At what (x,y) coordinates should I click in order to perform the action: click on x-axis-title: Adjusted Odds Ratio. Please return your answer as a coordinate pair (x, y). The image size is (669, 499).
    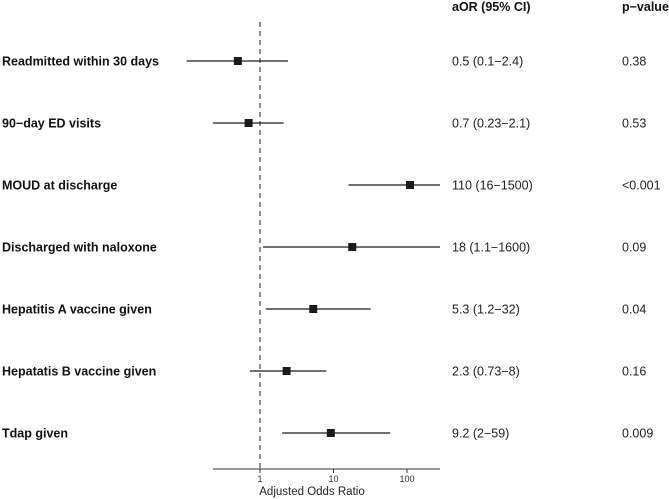
    Looking at the image, I should click on (311, 492).